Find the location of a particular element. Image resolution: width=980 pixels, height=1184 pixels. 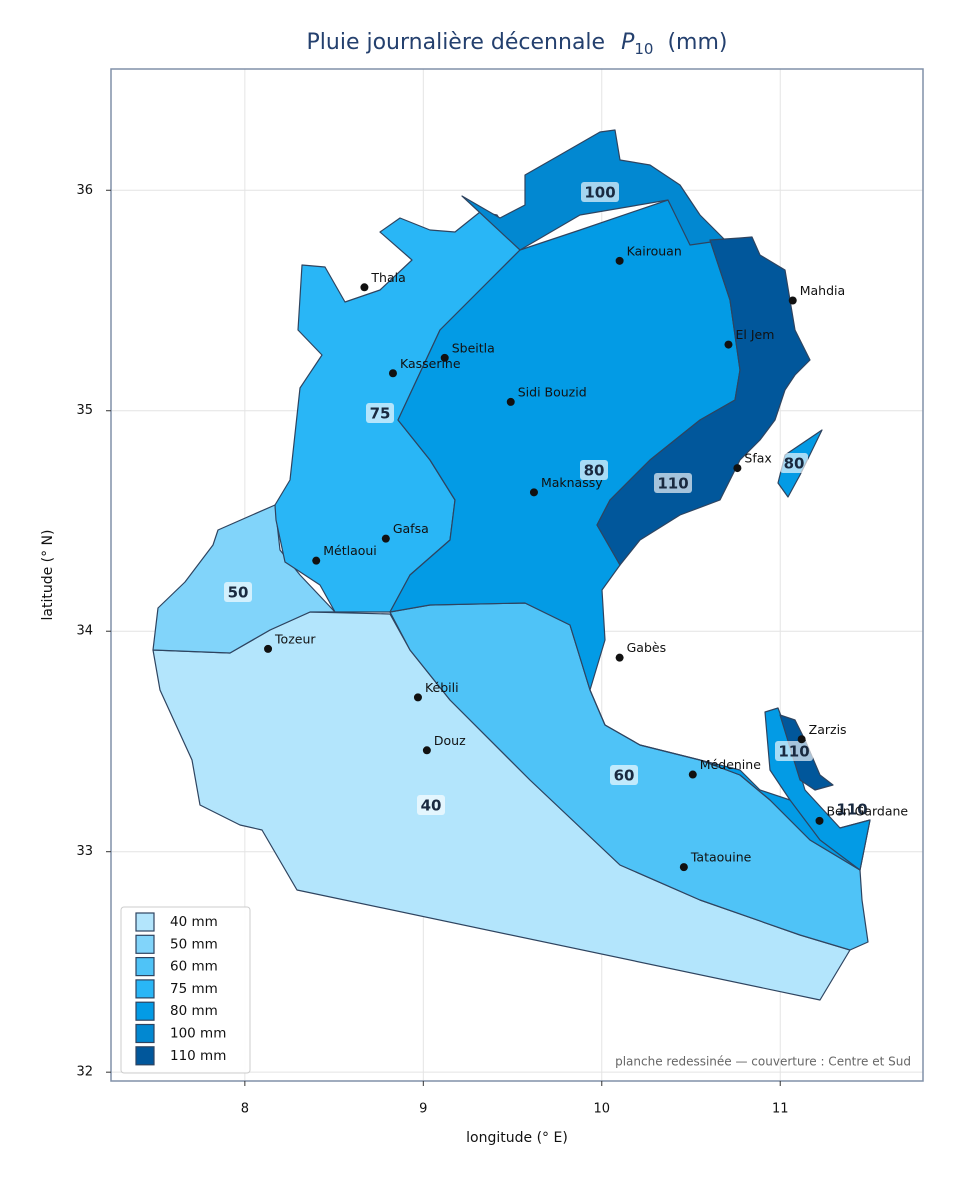

city-label: Gabès is located at coordinates (646, 647).